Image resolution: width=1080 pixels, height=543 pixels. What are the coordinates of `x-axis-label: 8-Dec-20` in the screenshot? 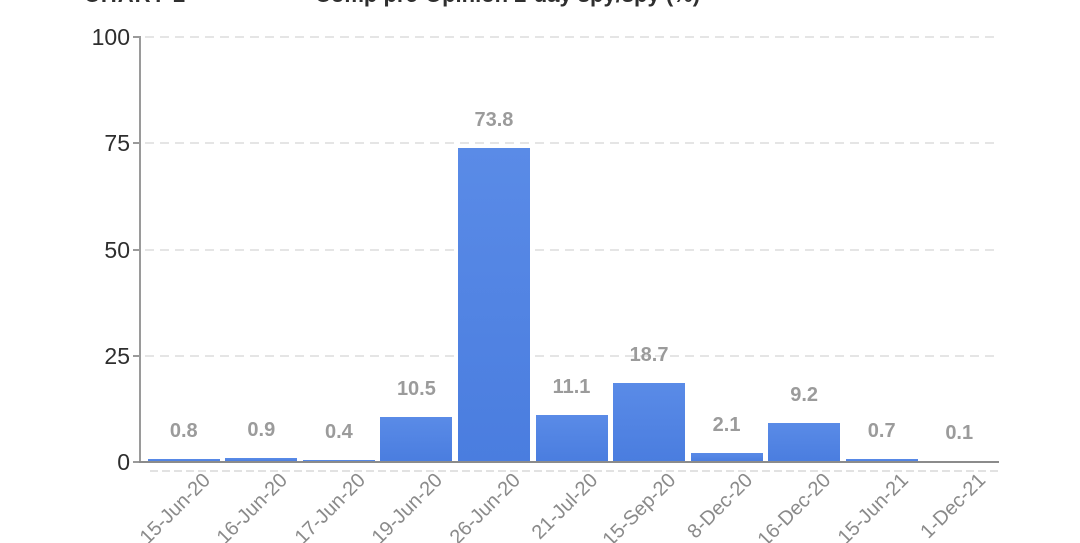 It's located at (720, 506).